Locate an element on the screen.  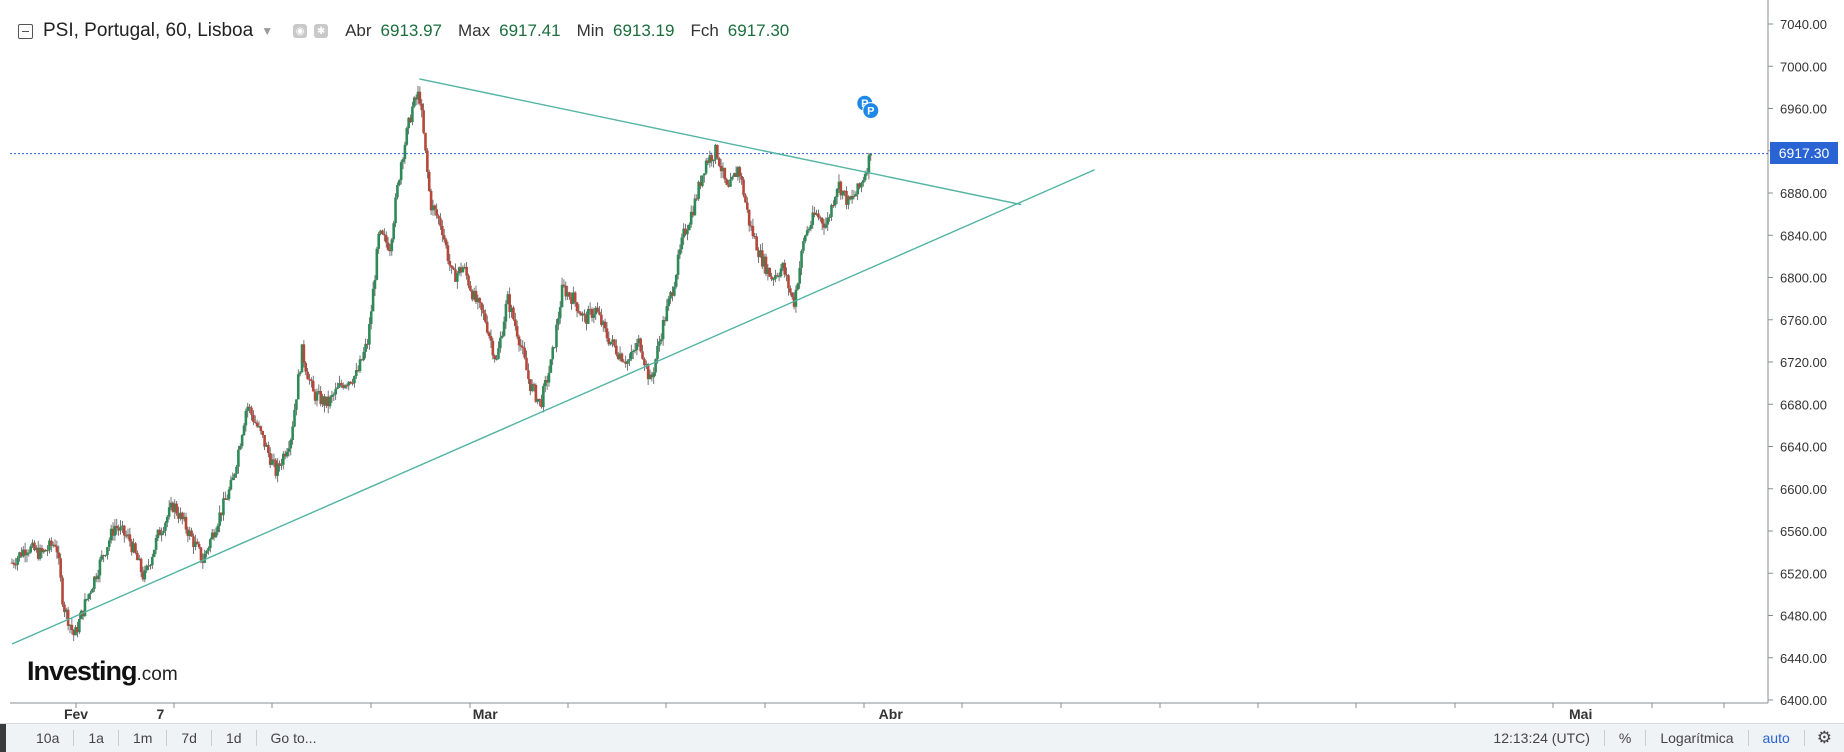
settings-gear-icon: ⚙ is located at coordinates (1824, 737).